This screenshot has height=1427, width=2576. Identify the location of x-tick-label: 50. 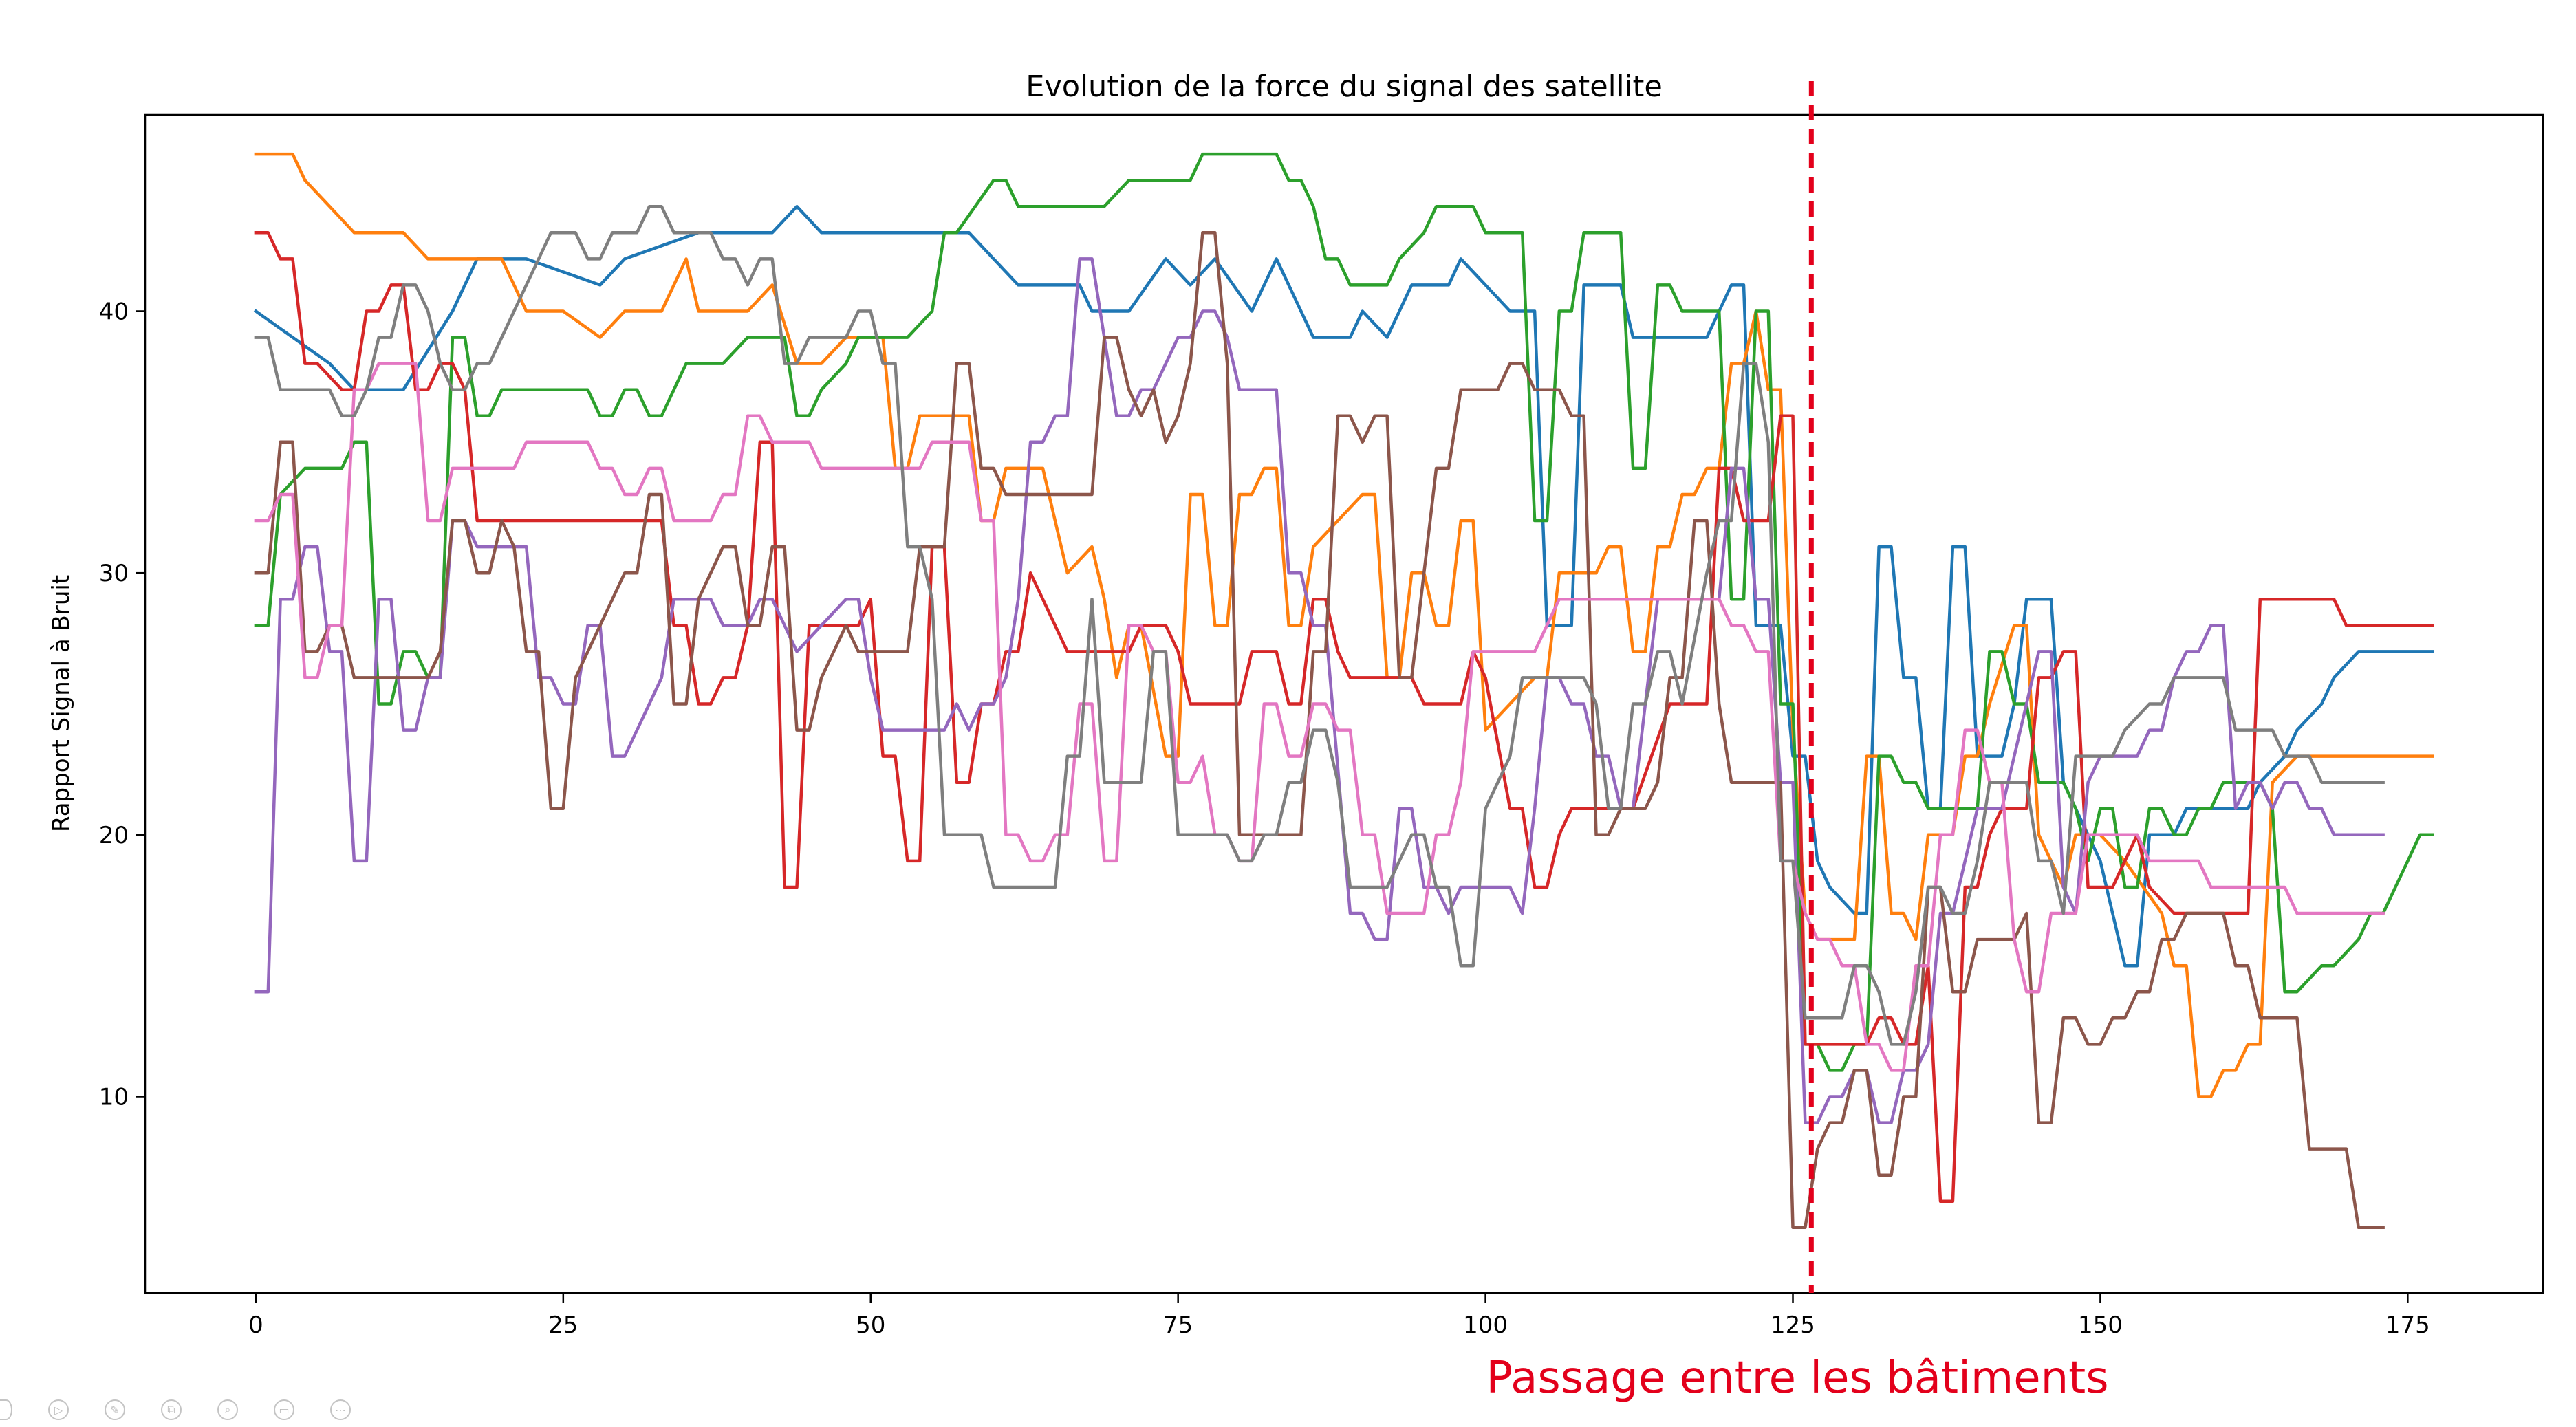
(871, 1325).